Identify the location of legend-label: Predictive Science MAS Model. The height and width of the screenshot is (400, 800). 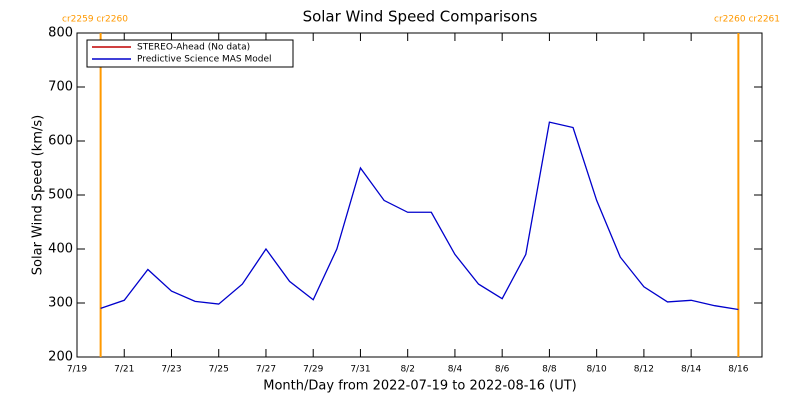
(204, 60).